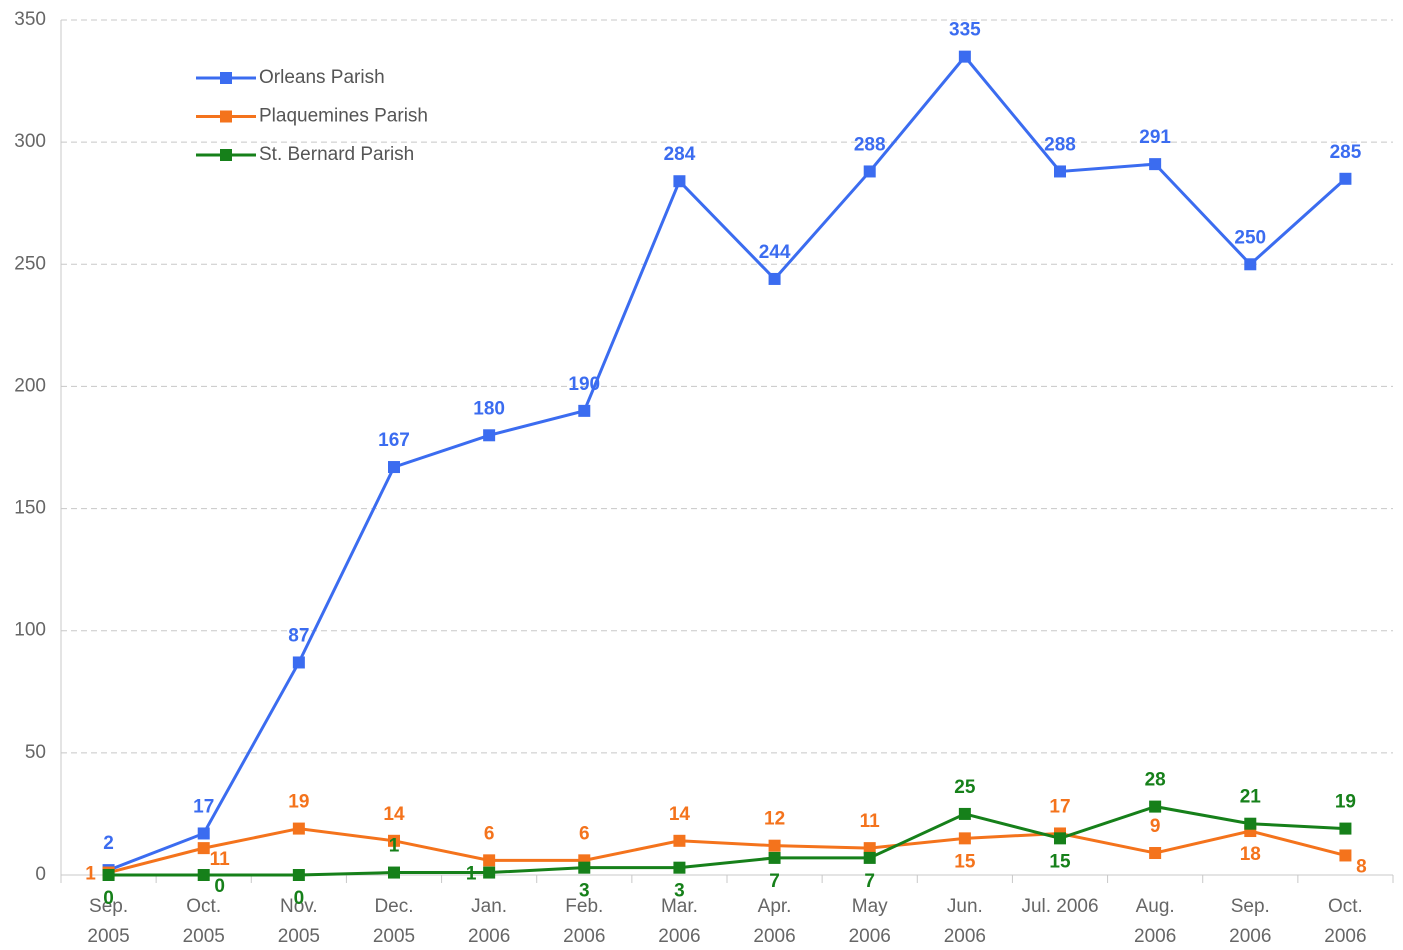 This screenshot has width=1403, height=950. Describe the element at coordinates (393, 906) in the screenshot. I see `x-tick-label: Dec.` at that location.